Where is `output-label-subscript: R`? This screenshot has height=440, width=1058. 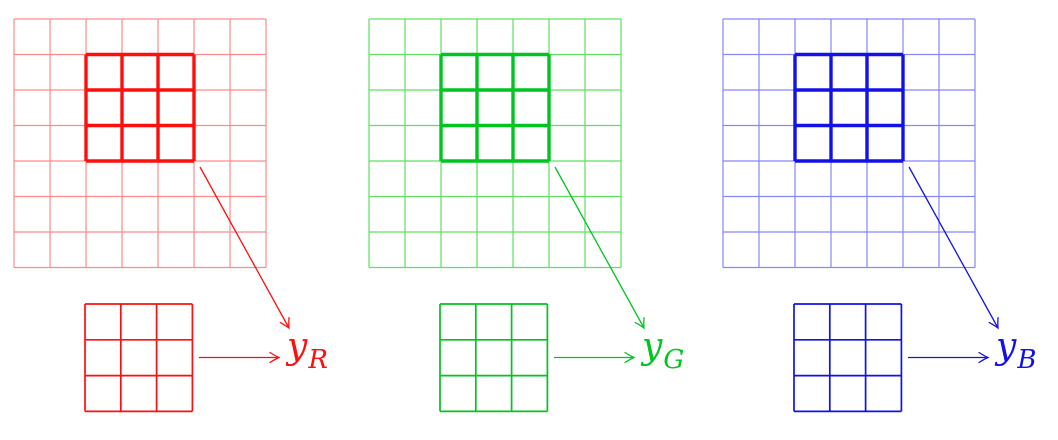 output-label-subscript: R is located at coordinates (317, 360).